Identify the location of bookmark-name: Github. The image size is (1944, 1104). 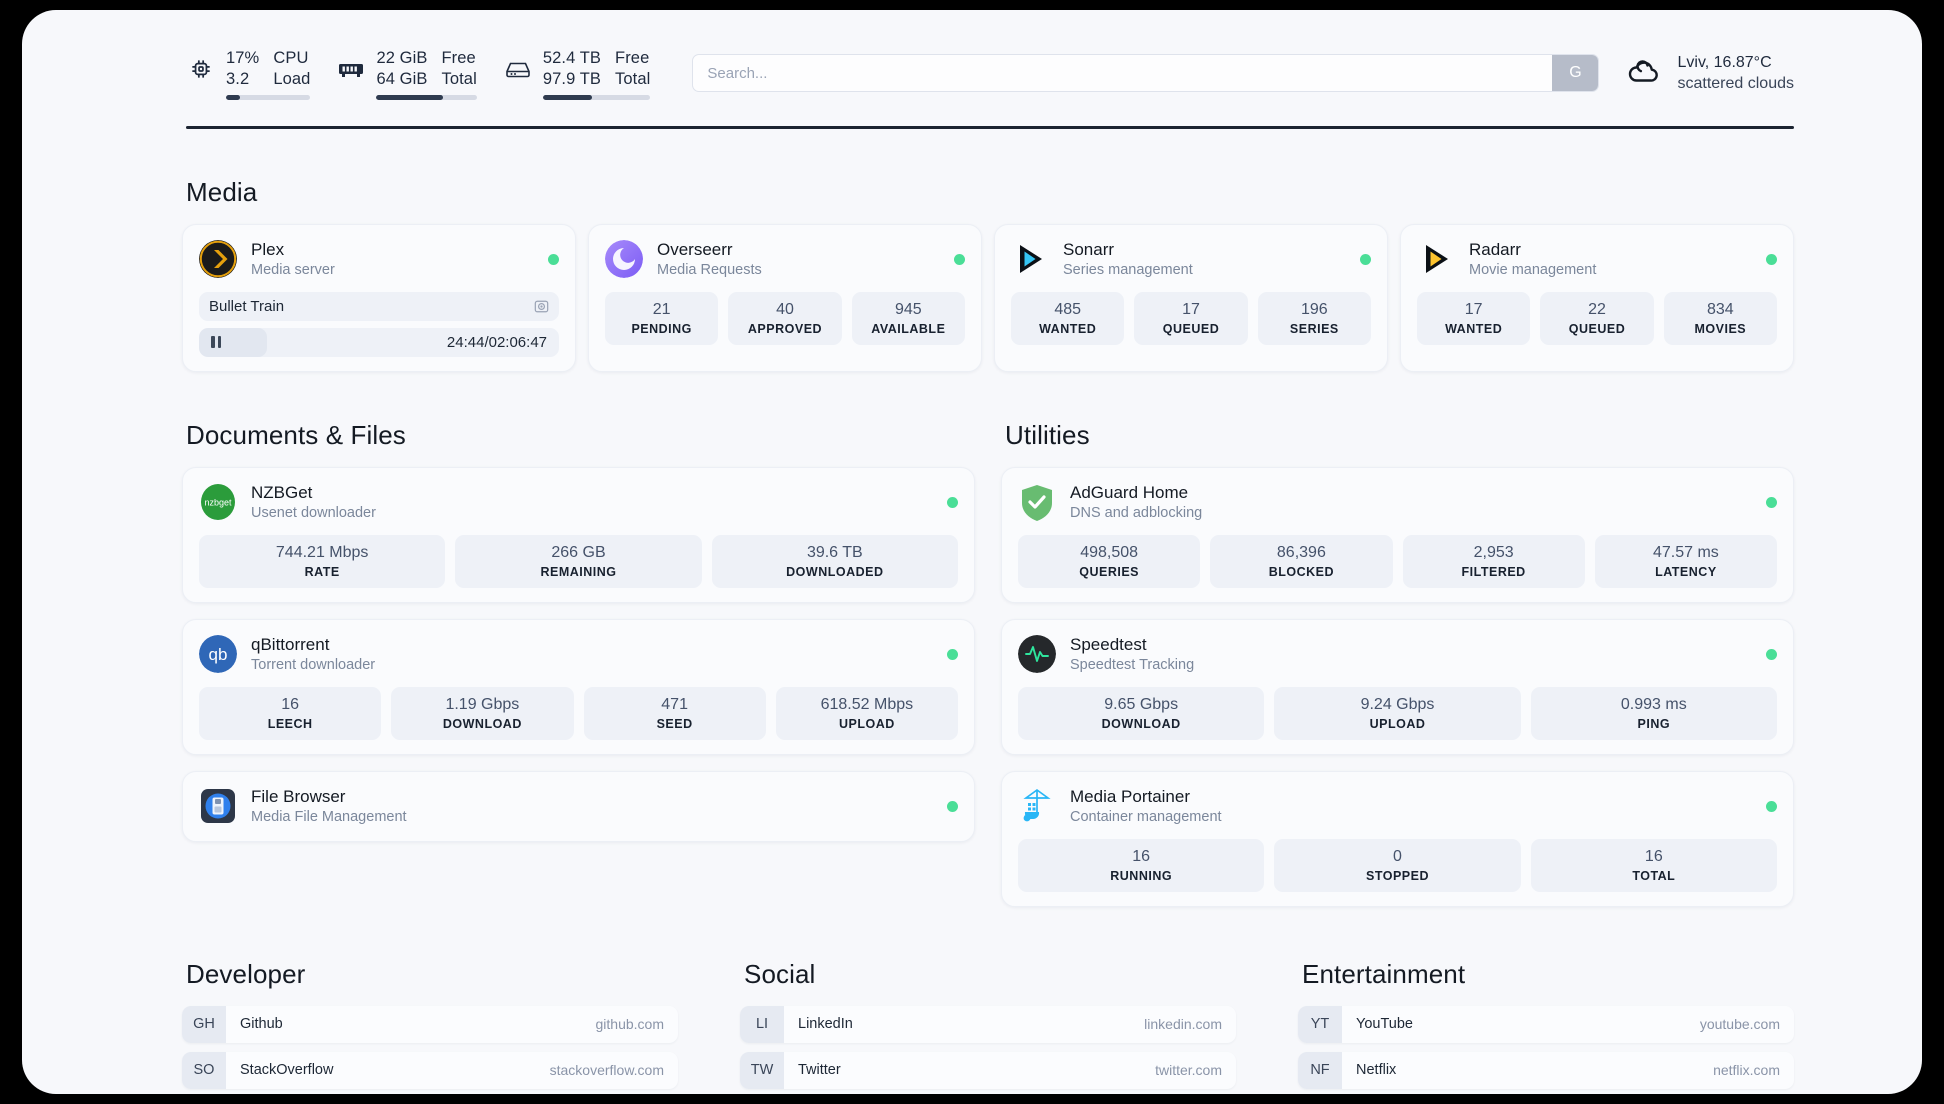
(261, 1024).